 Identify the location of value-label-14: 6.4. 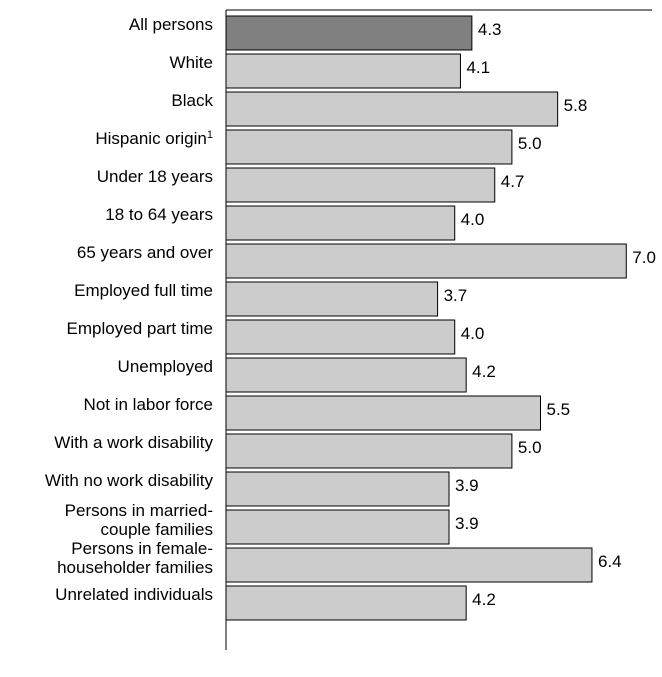
(610, 561).